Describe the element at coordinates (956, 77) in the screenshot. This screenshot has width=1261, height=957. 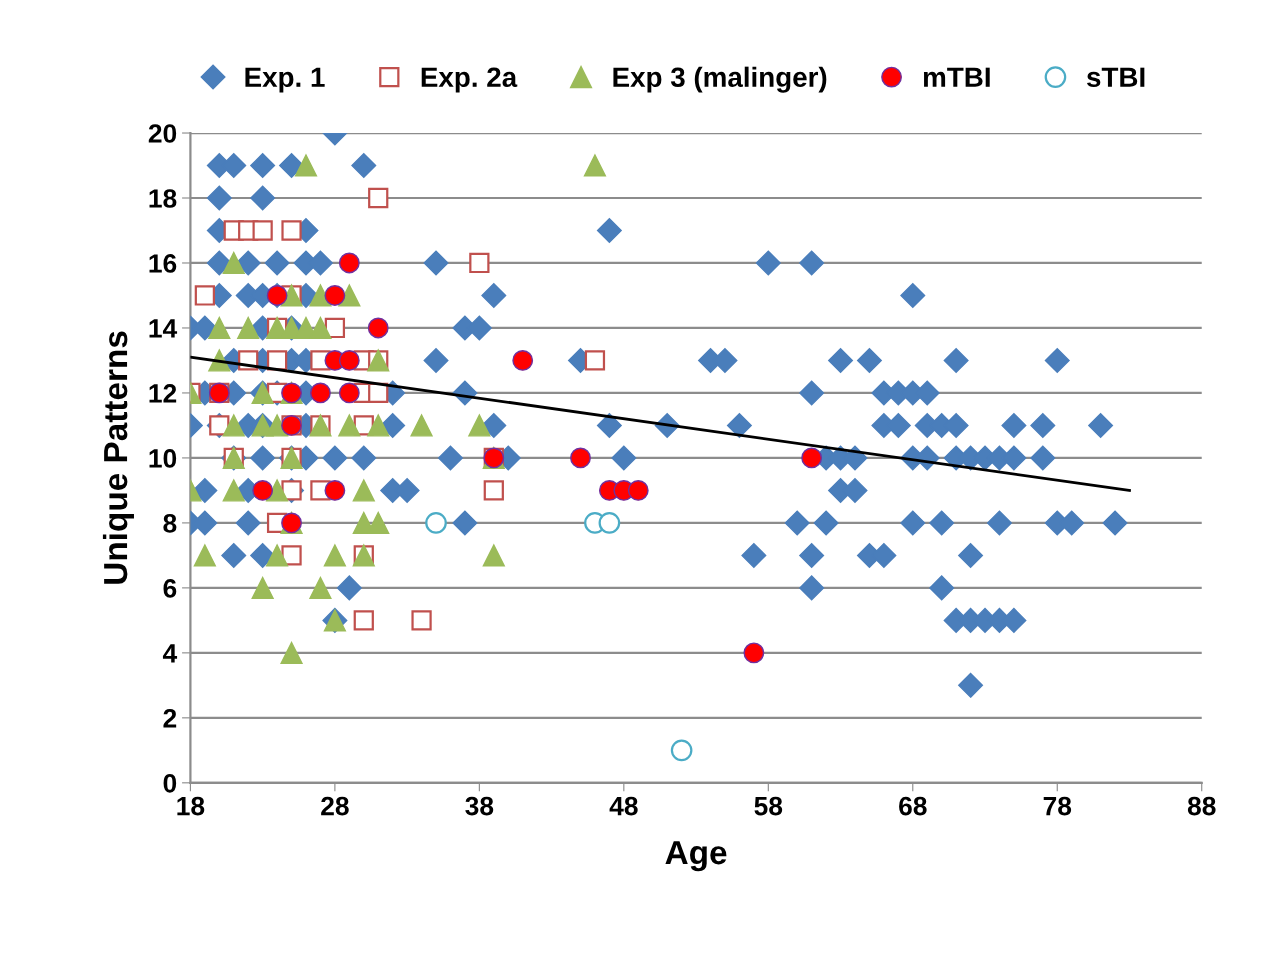
I see `legend-label: mTBI` at that location.